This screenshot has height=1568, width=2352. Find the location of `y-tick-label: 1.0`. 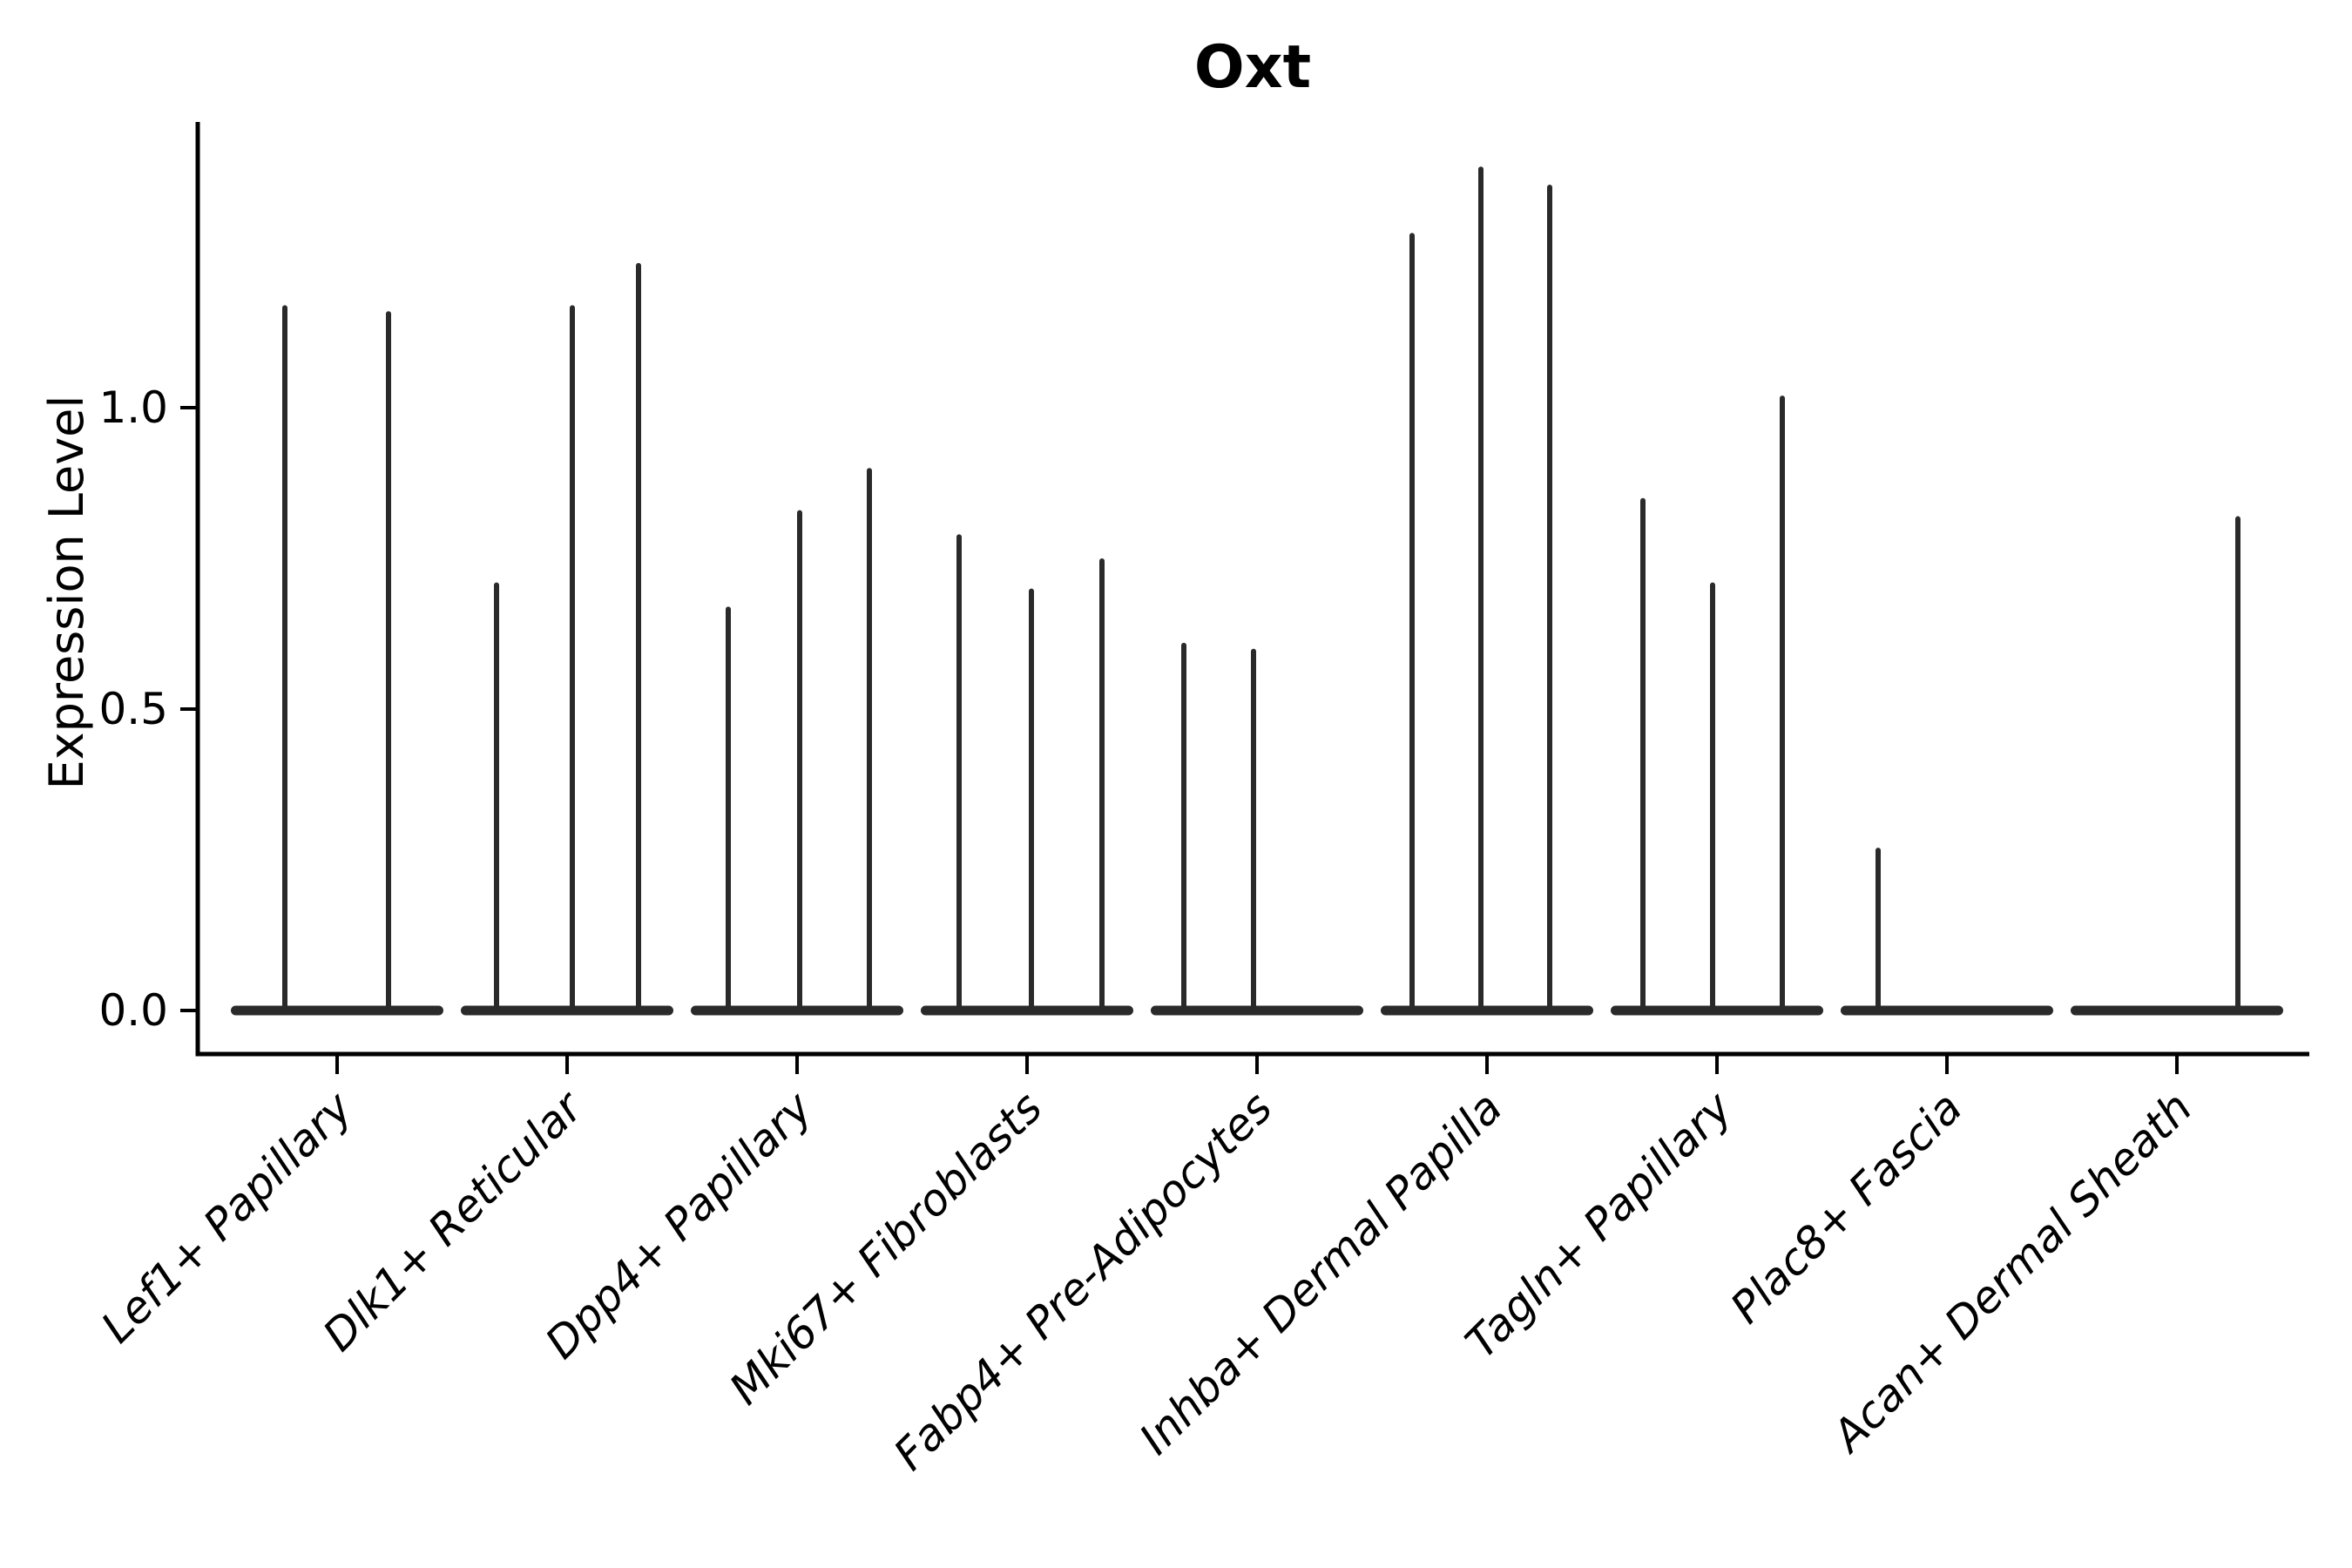

y-tick-label: 1.0 is located at coordinates (133, 407).